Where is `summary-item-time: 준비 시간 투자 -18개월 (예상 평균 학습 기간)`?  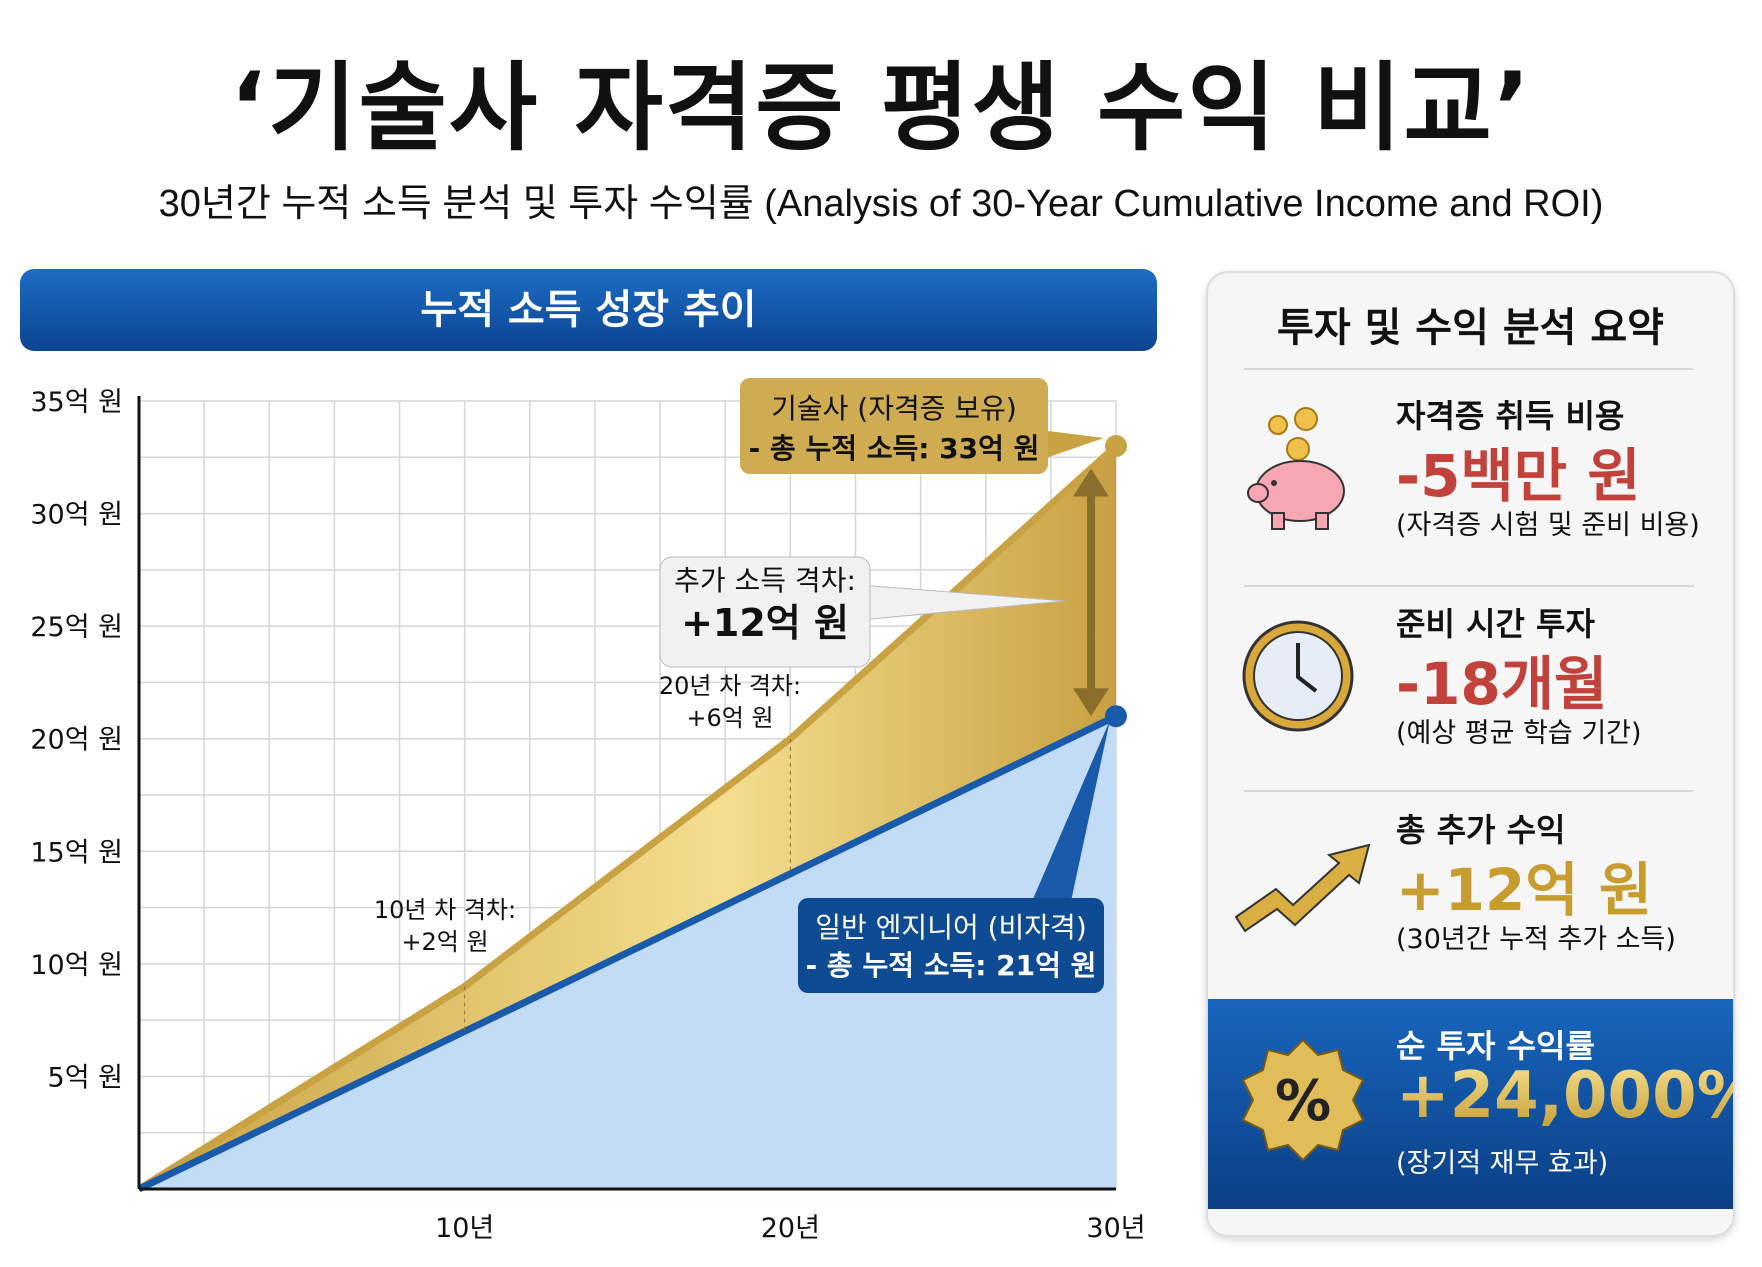
summary-item-time: 준비 시간 투자 -18개월 (예상 평균 학습 기간) is located at coordinates (1470, 686).